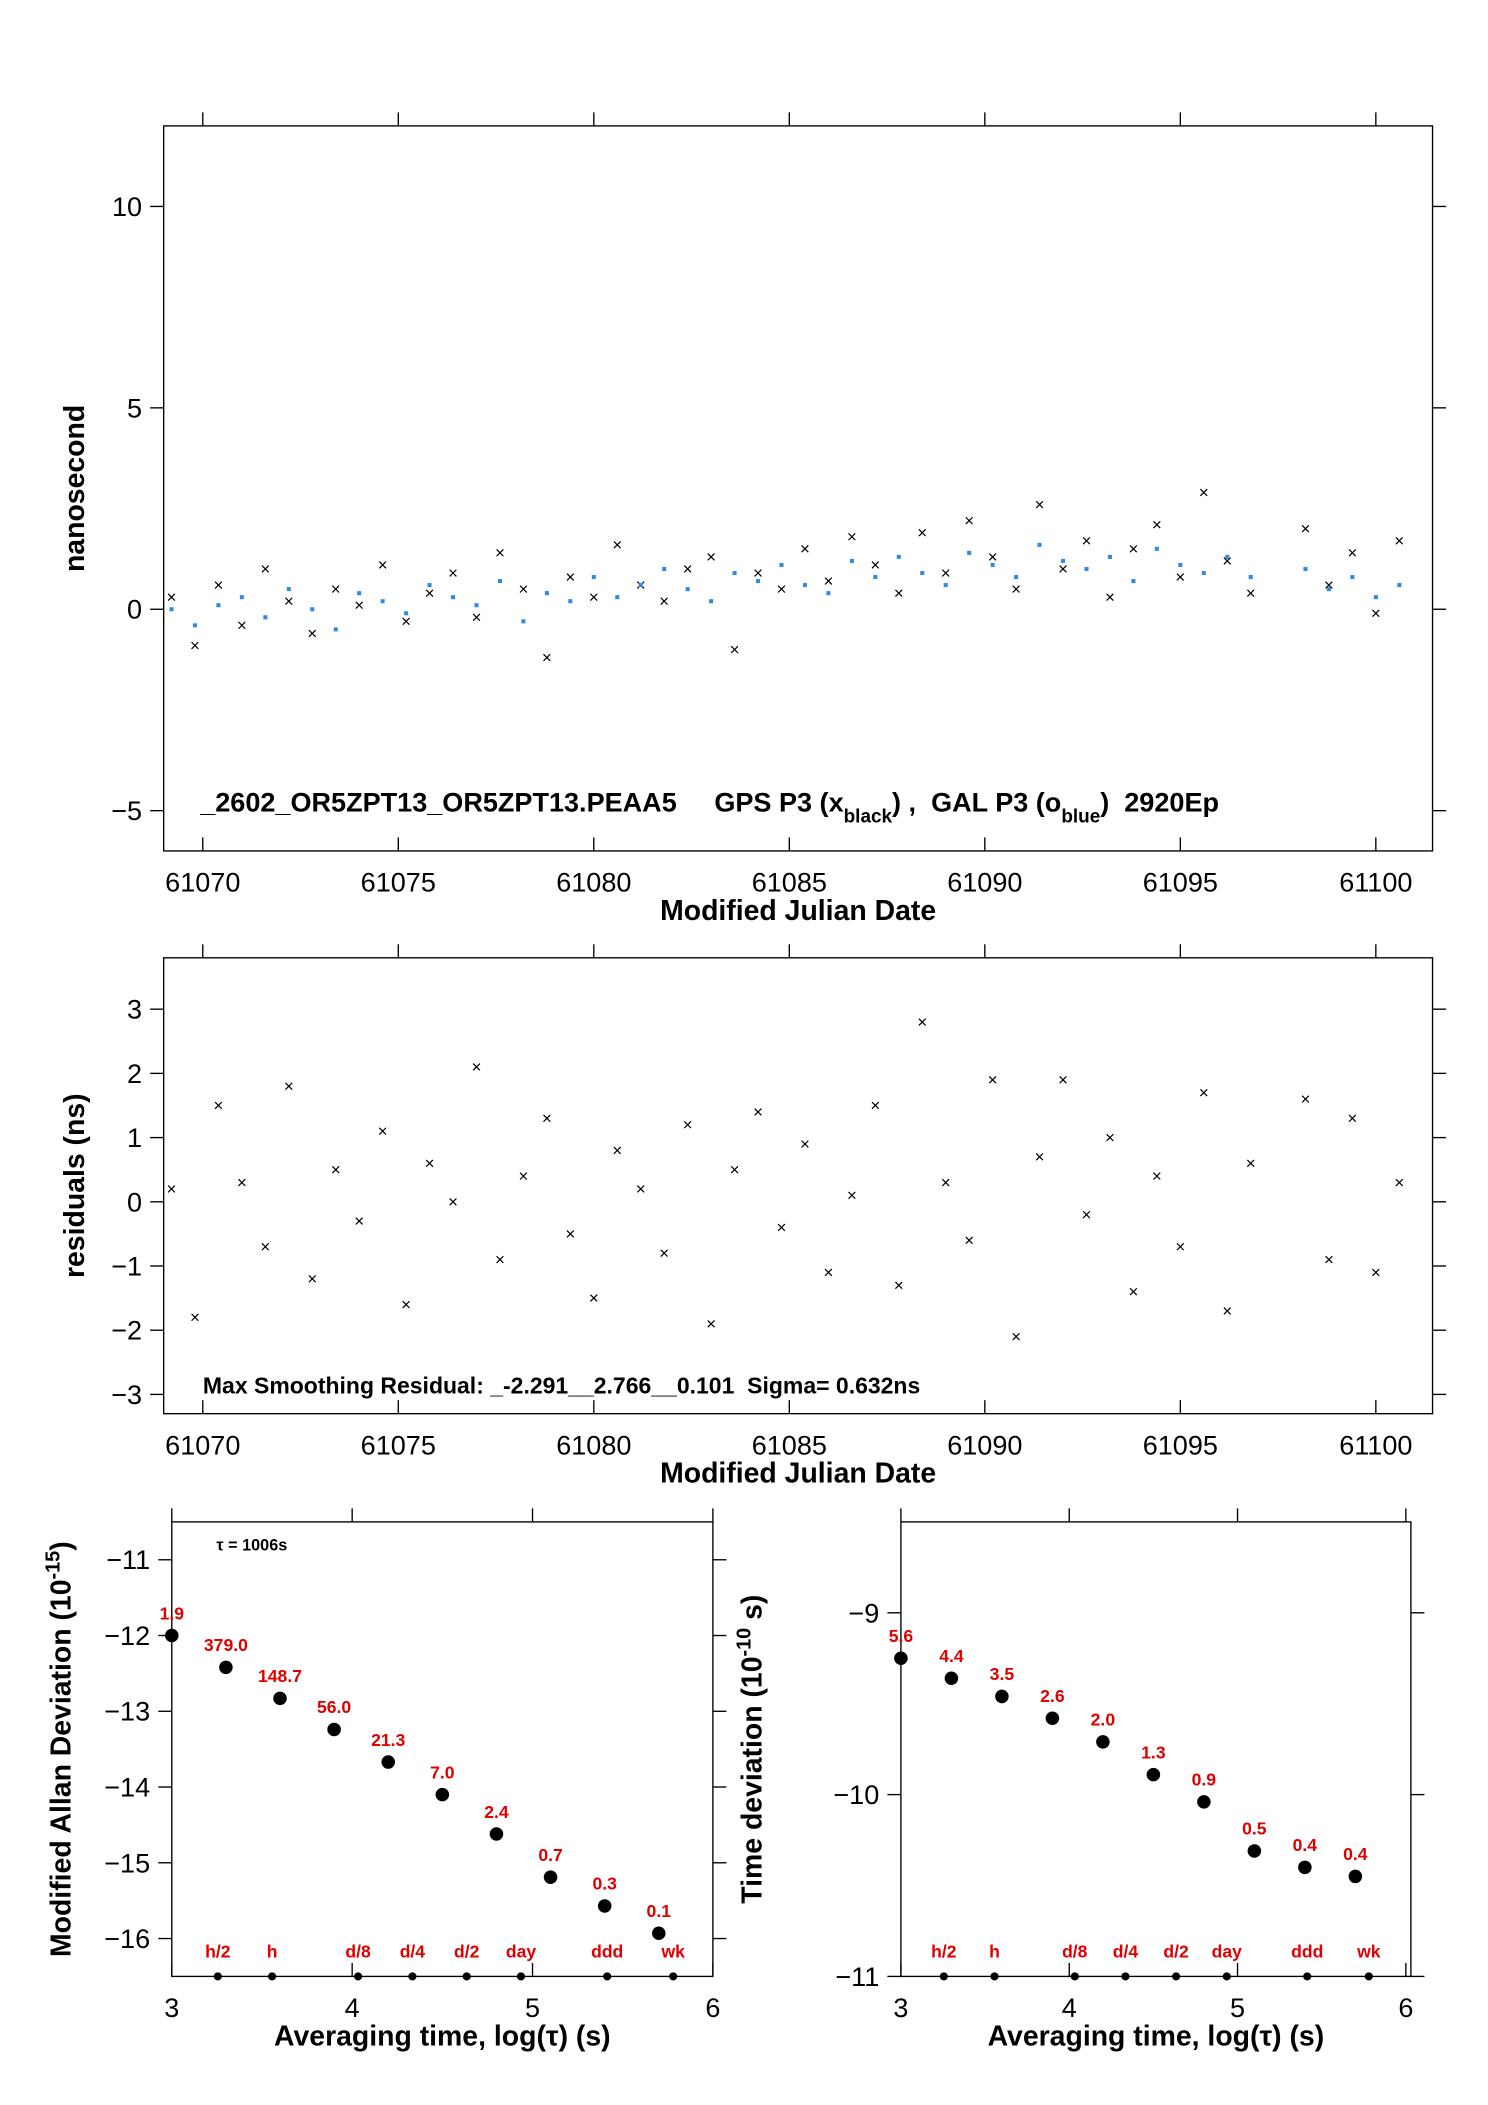  Describe the element at coordinates (672, 1951) in the screenshot. I see `time-marker-label: wk` at that location.